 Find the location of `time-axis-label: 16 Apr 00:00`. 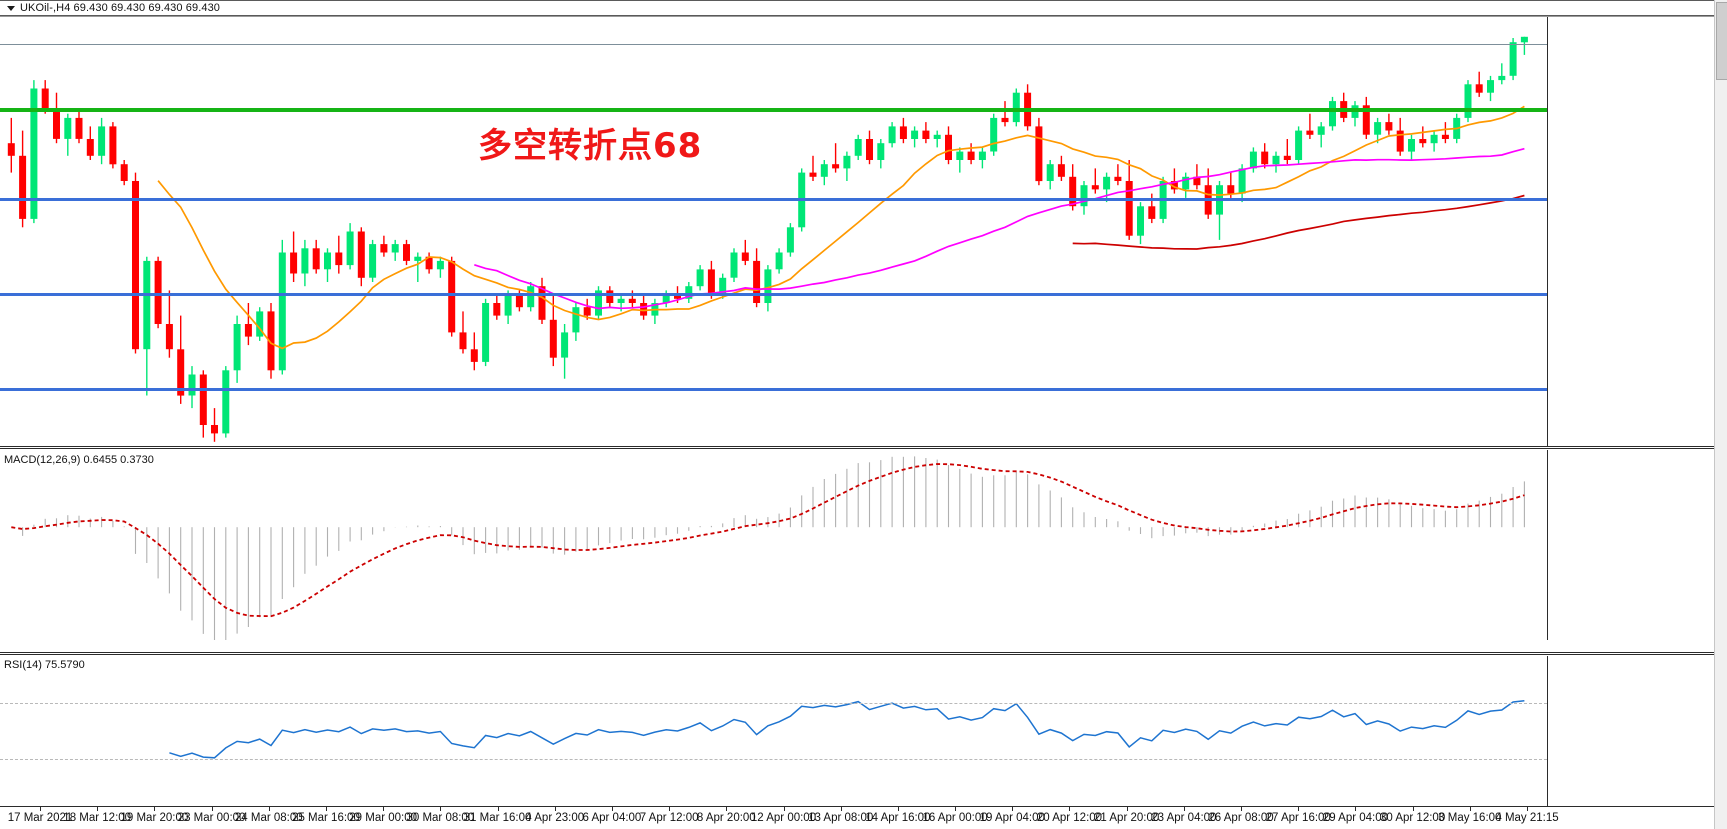

time-axis-label: 16 Apr 00:00 is located at coordinates (955, 818).